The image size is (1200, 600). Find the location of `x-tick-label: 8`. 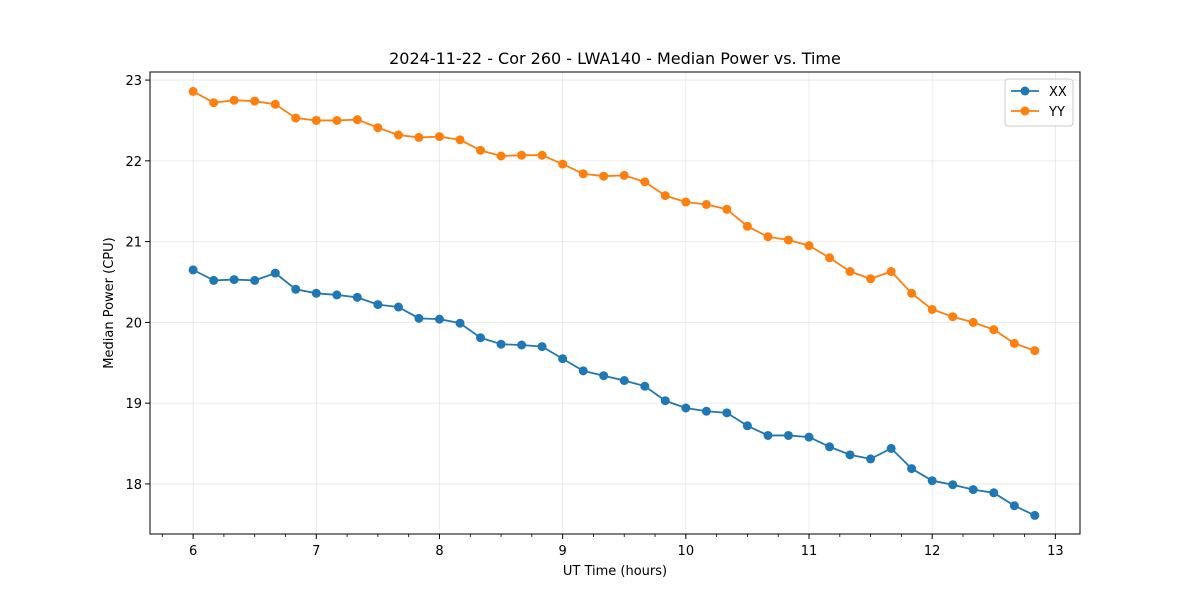

x-tick-label: 8 is located at coordinates (439, 551).